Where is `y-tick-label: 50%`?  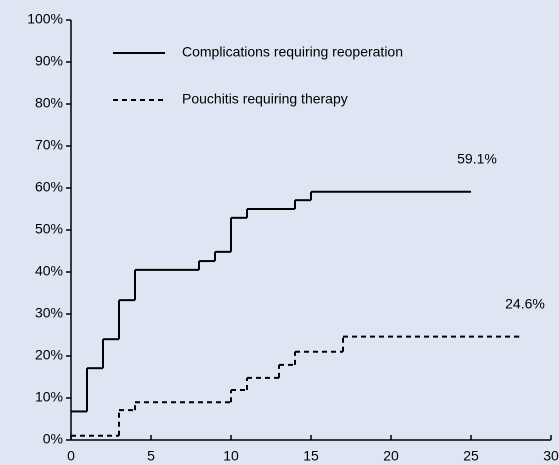
y-tick-label: 50% is located at coordinates (49, 229).